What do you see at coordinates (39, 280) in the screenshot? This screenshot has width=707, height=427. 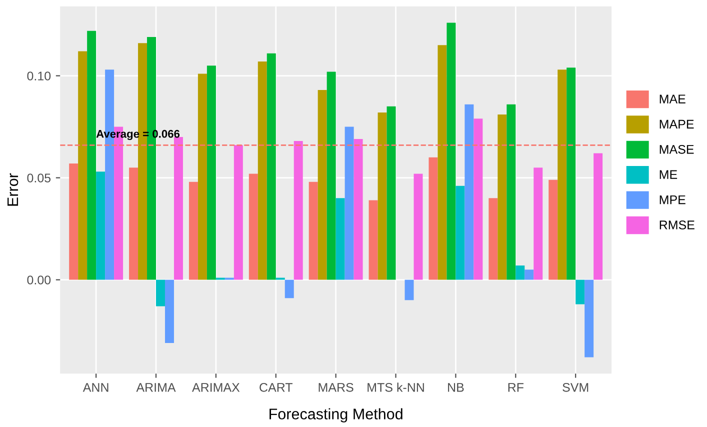 I see `y-tick-label: 0.00` at bounding box center [39, 280].